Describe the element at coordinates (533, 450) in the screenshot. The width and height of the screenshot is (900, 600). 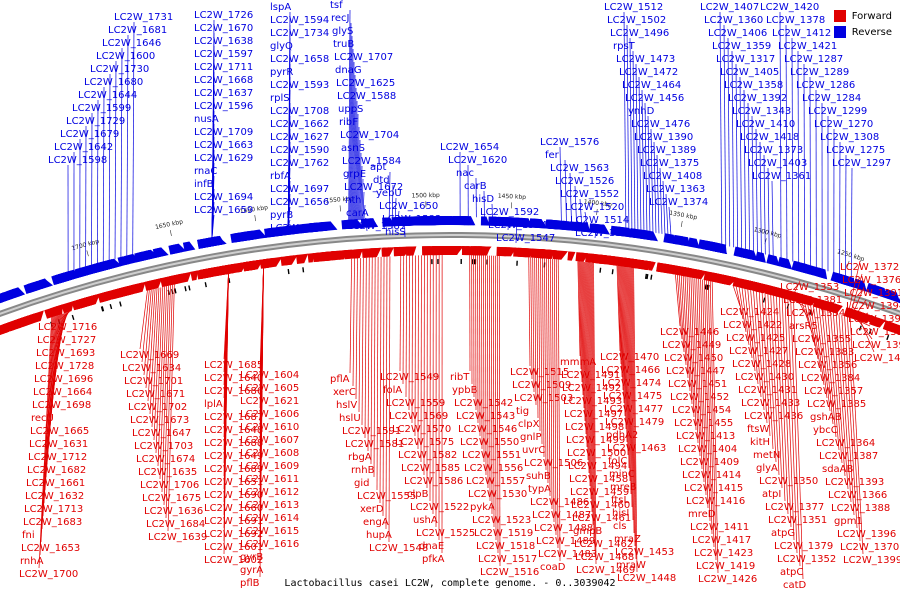
I see `forward-gene-label: uvrC` at that location.